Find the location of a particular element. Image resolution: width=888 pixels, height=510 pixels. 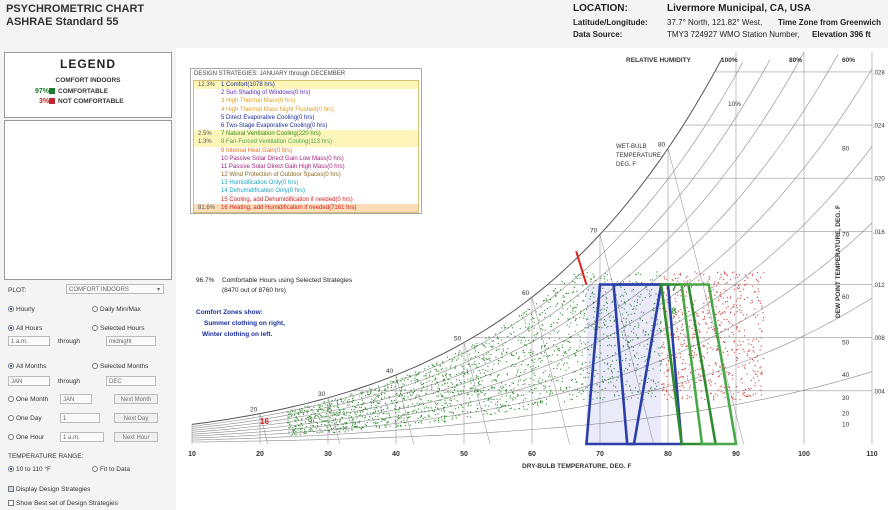

selected-months-radio: Selected Months is located at coordinates (120, 366).